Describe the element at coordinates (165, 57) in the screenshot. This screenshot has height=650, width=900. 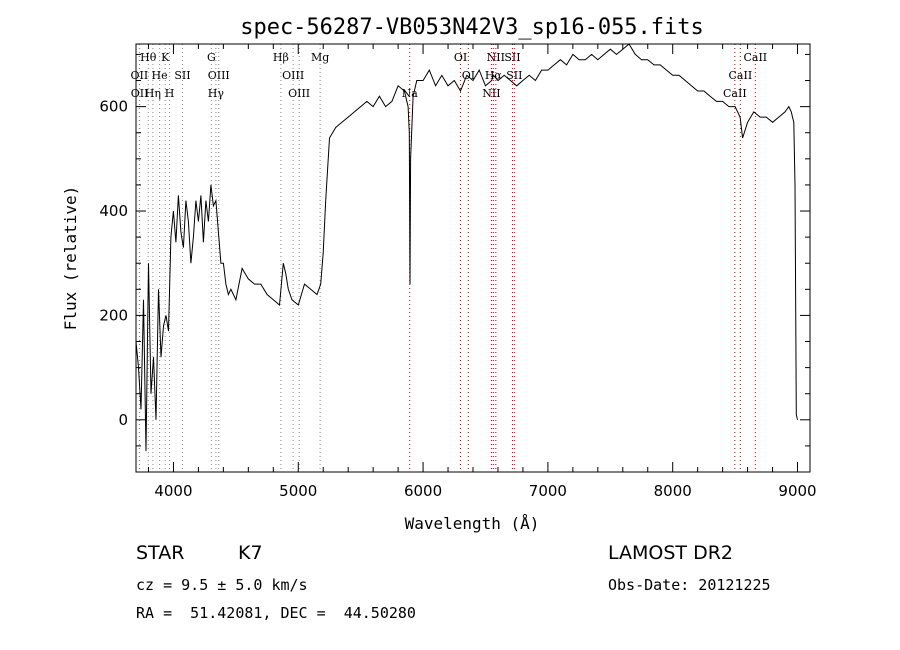
I see `line-marker-label: K` at that location.